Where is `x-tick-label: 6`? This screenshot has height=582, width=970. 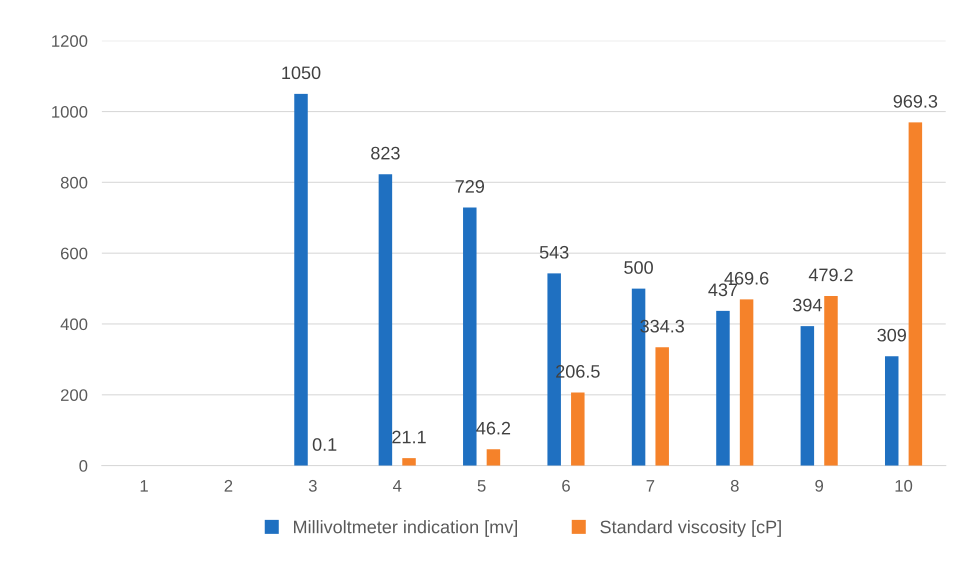
x-tick-label: 6 is located at coordinates (566, 486).